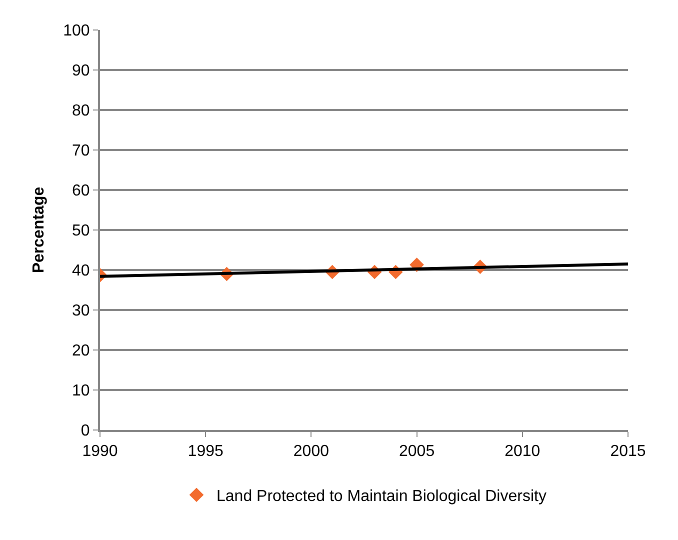  What do you see at coordinates (81, 351) in the screenshot?
I see `y-tick-label: 20` at bounding box center [81, 351].